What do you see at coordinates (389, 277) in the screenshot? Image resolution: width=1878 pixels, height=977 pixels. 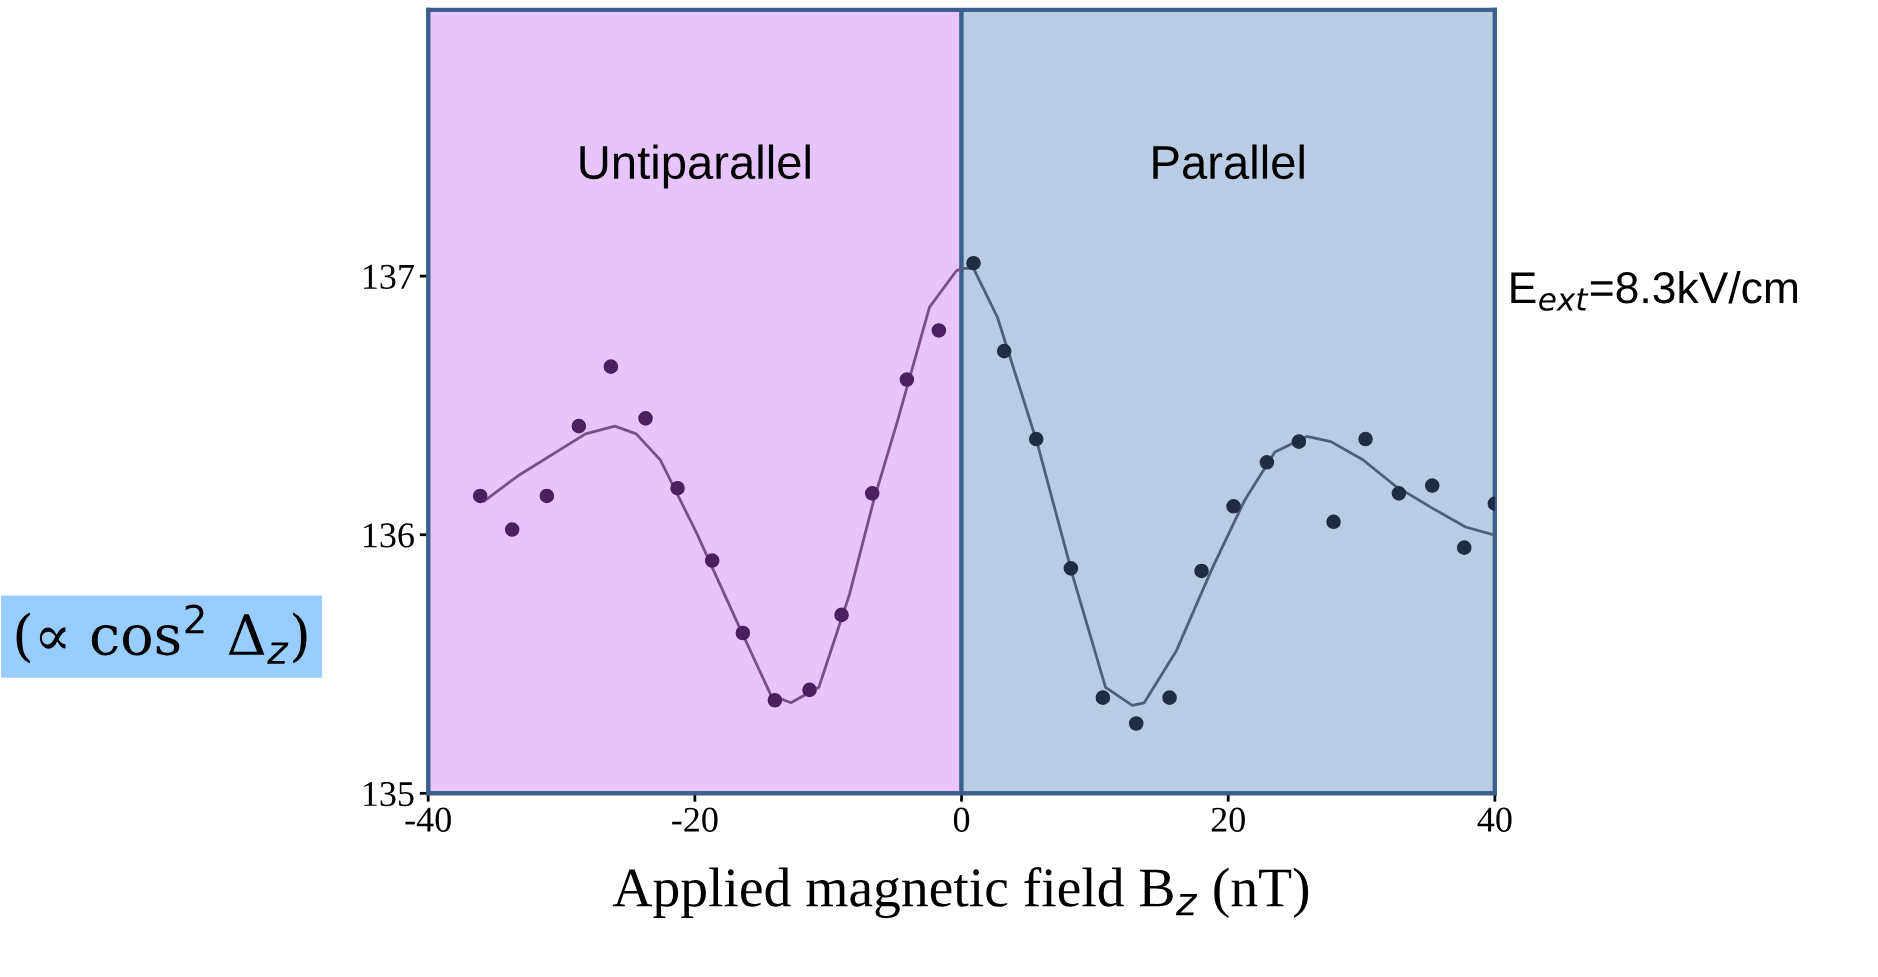 I see `y-tick-label: 137` at bounding box center [389, 277].